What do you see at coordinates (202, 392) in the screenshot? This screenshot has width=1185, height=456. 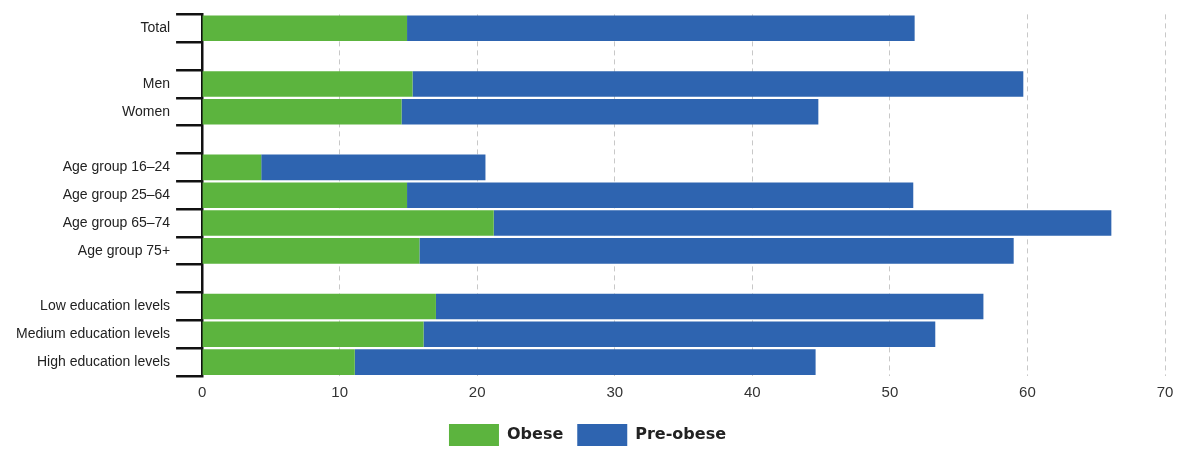 I see `x-tick-label: 0` at bounding box center [202, 392].